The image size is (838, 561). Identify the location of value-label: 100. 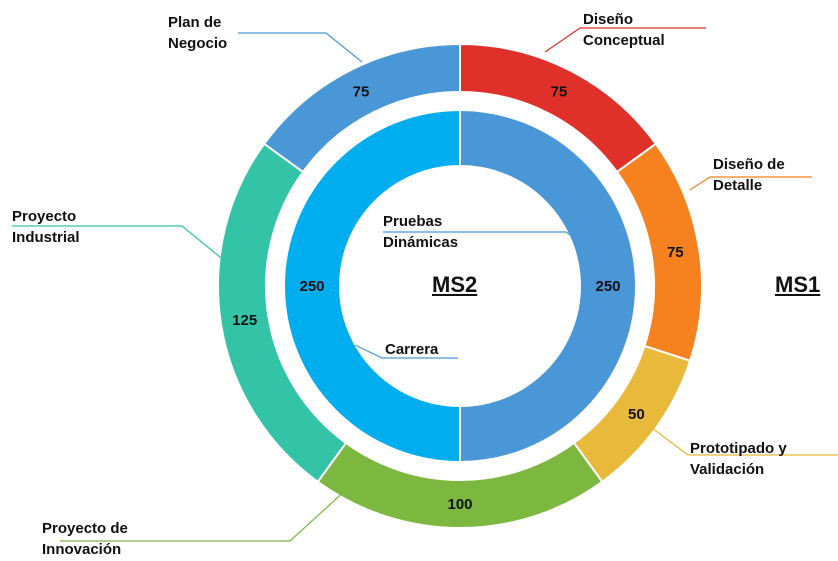
(459, 504).